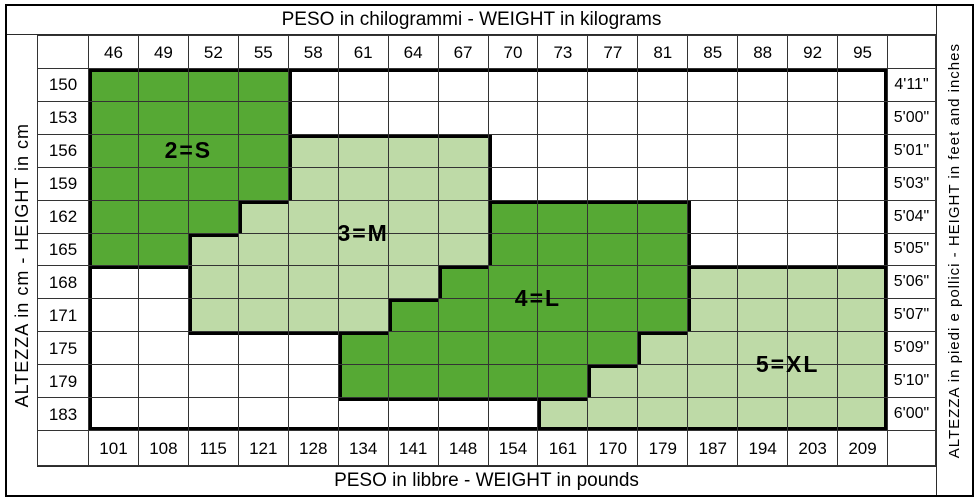  What do you see at coordinates (613, 448) in the screenshot?
I see `lb-footer-cell: 170` at bounding box center [613, 448].